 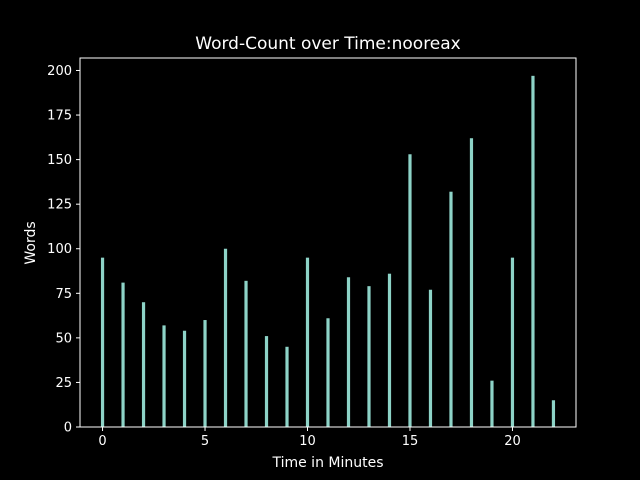 What do you see at coordinates (63, 383) in the screenshot?
I see `y-tick-label: 25` at bounding box center [63, 383].